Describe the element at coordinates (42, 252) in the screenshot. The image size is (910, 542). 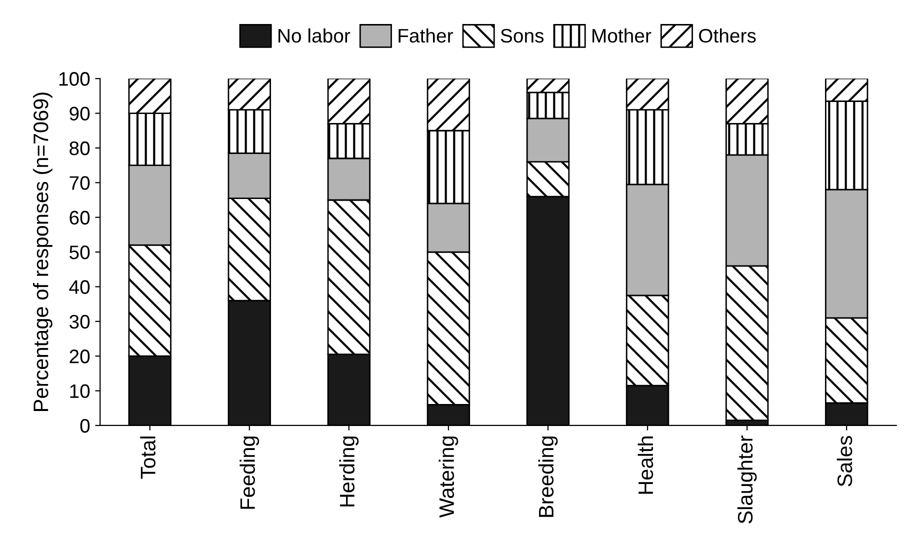
I see `y-axis-title: Percentage of responses (n=7069)` at that location.